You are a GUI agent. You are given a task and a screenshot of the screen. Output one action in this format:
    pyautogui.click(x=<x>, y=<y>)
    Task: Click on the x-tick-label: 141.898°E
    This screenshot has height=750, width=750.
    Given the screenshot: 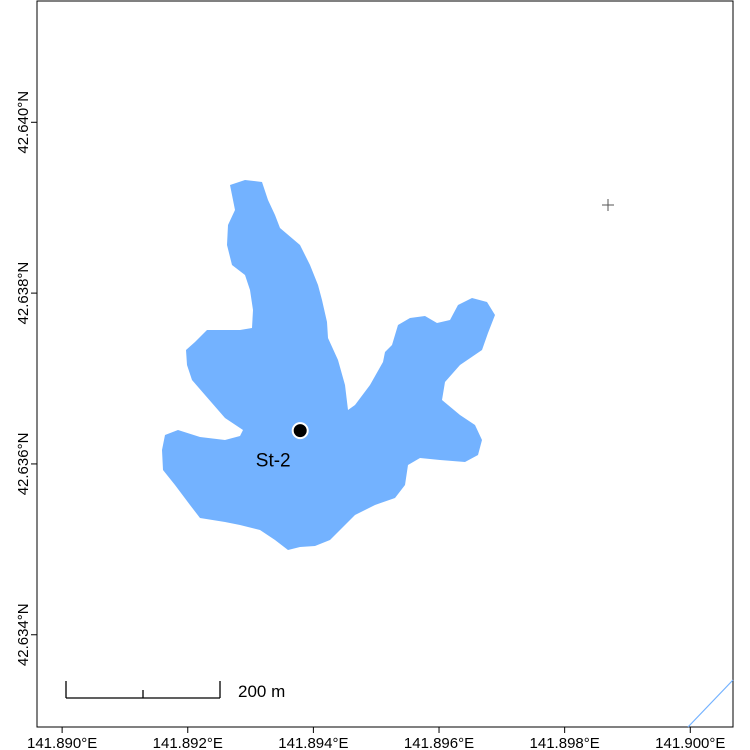 What is the action you would take?
    pyautogui.click(x=565, y=742)
    